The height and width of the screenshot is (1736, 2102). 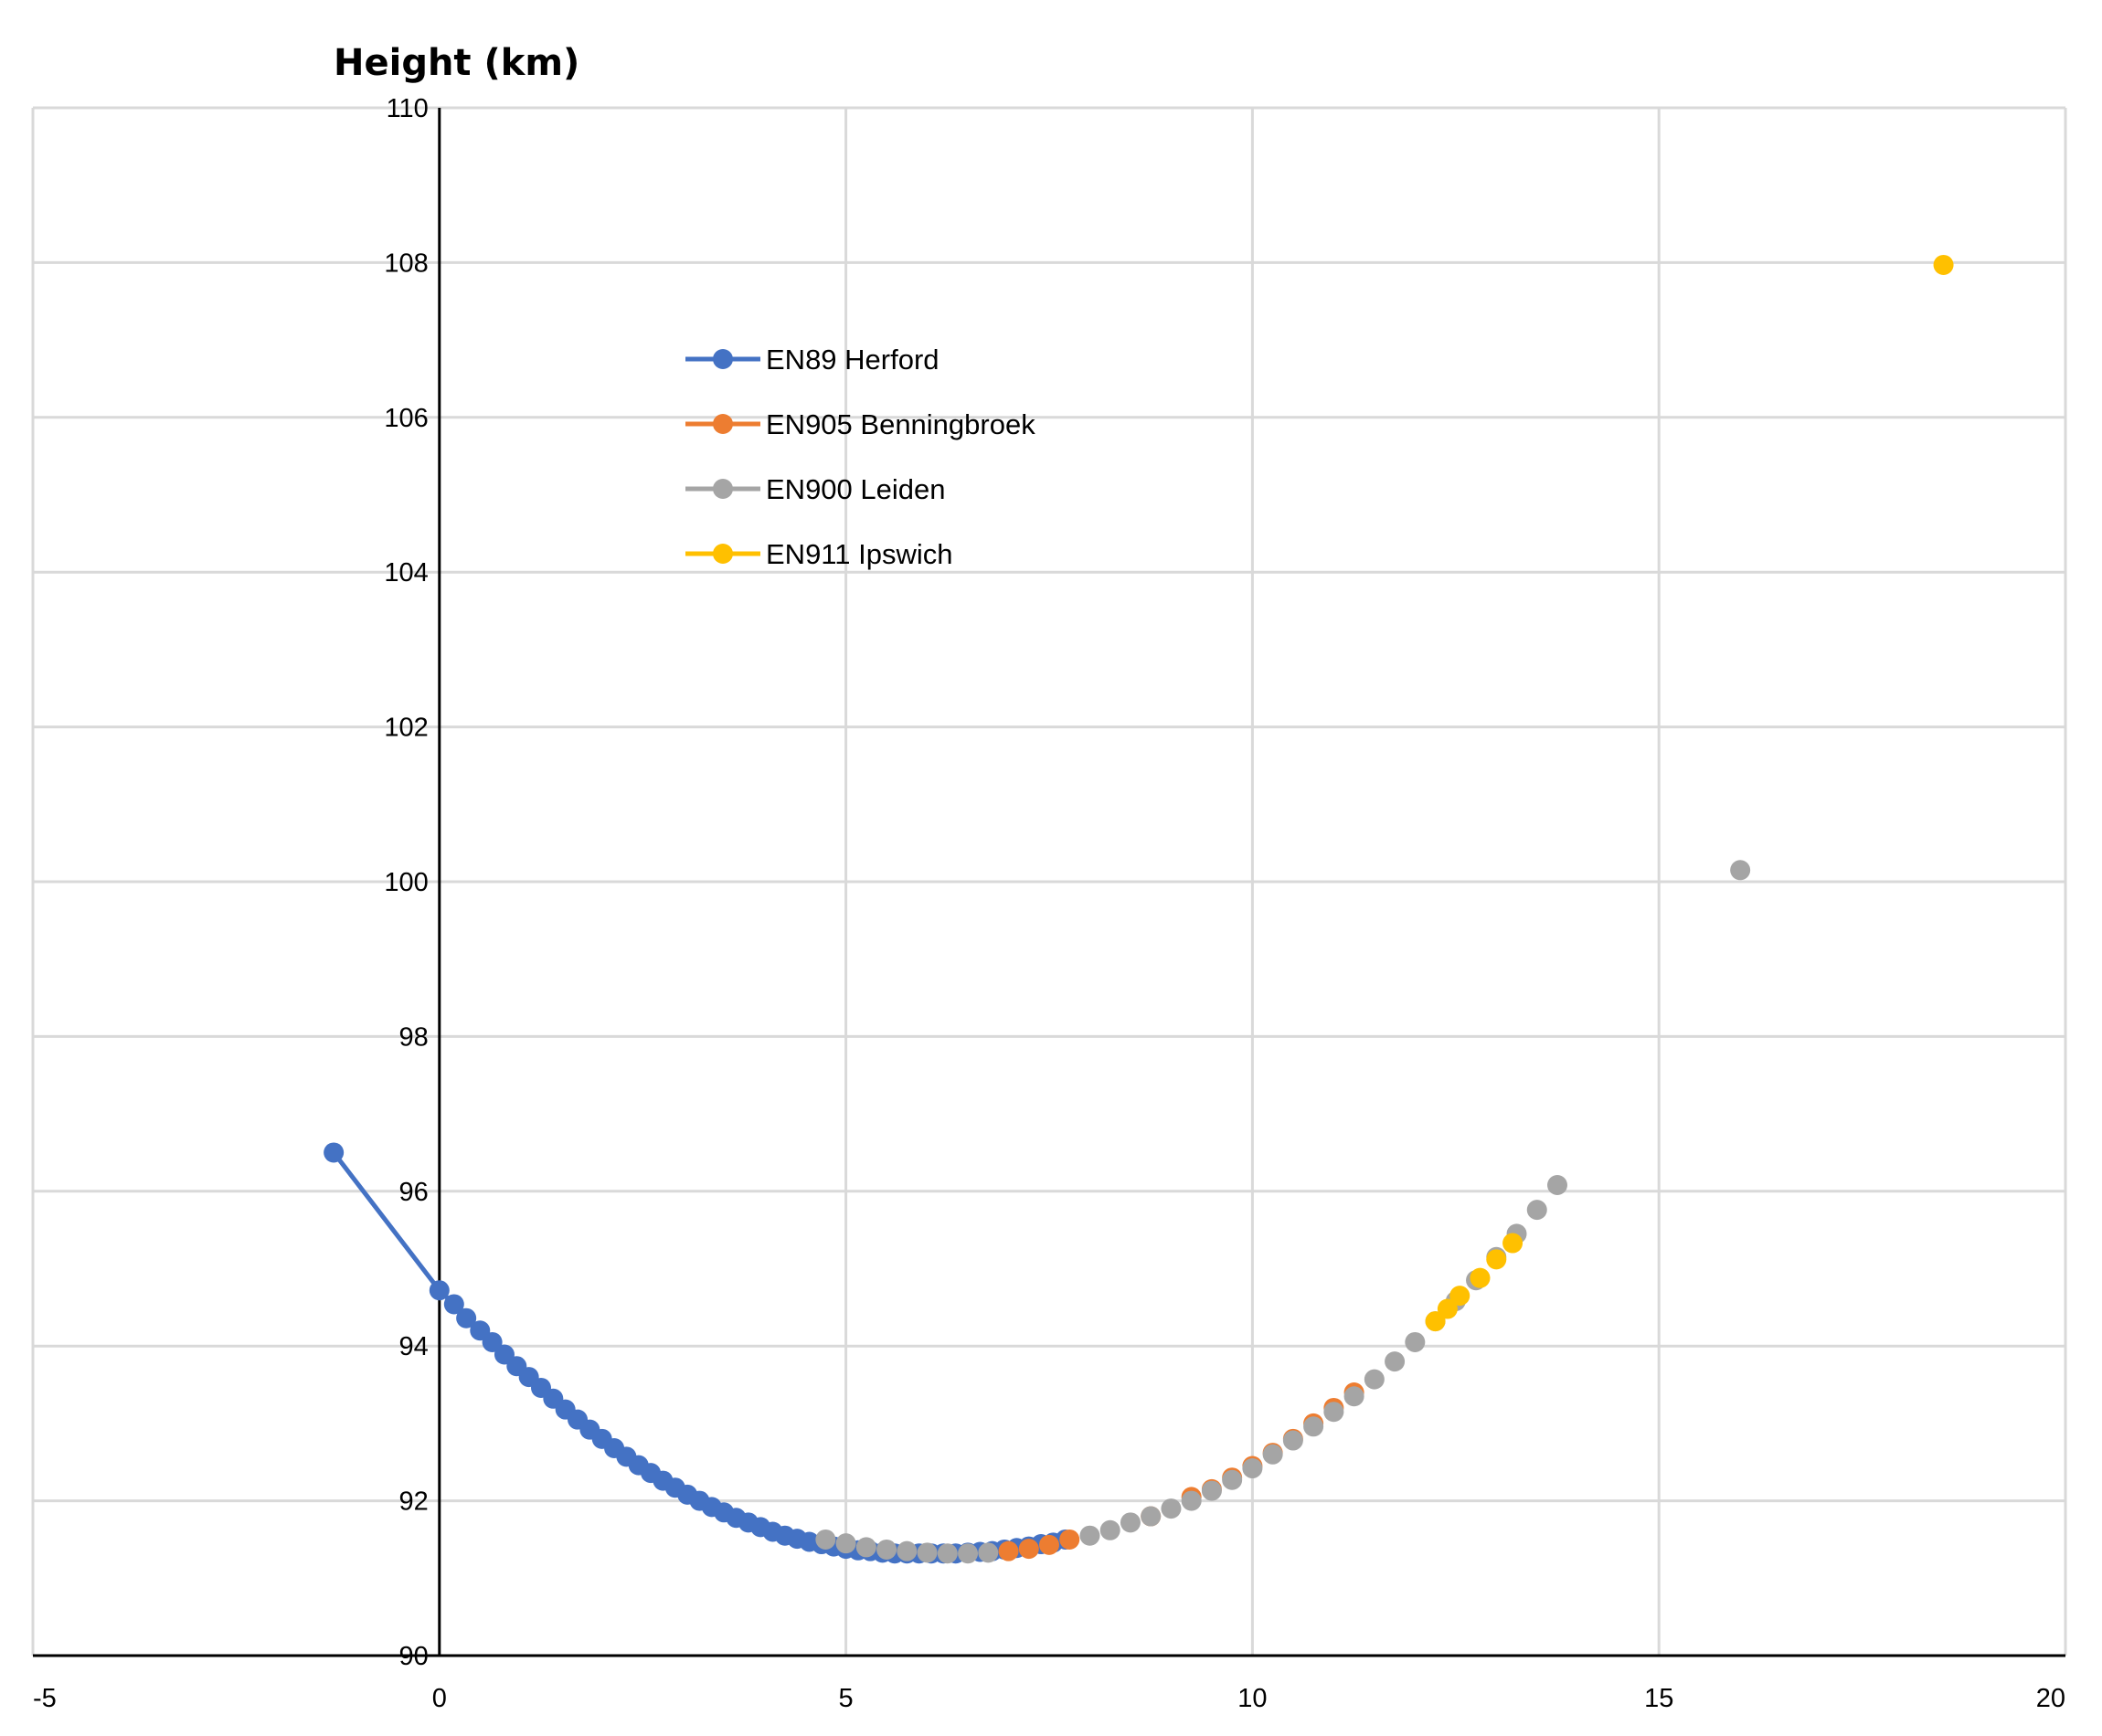 What do you see at coordinates (406, 572) in the screenshot?
I see `y-tick-label: 104` at bounding box center [406, 572].